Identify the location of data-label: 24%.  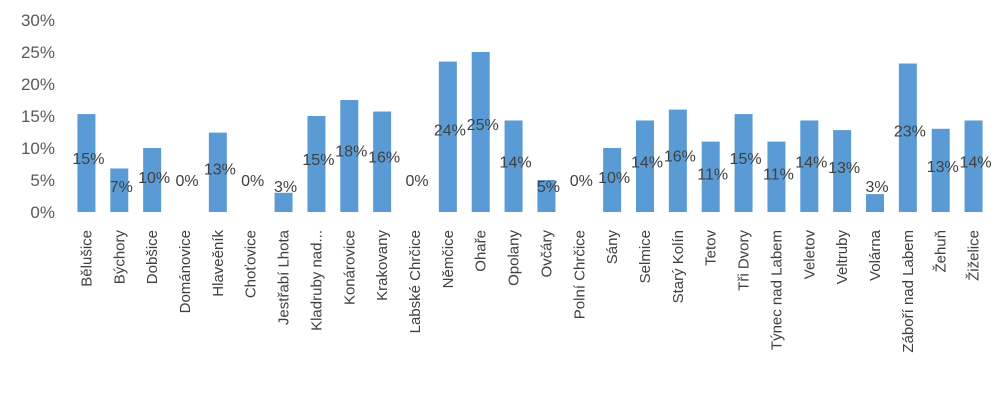
(450, 130).